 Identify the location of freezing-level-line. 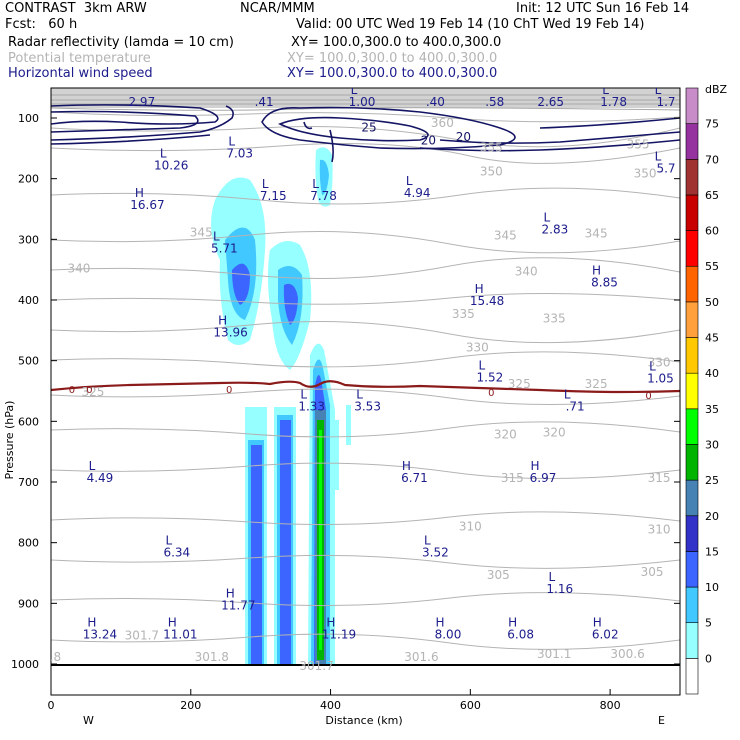
(365, 387).